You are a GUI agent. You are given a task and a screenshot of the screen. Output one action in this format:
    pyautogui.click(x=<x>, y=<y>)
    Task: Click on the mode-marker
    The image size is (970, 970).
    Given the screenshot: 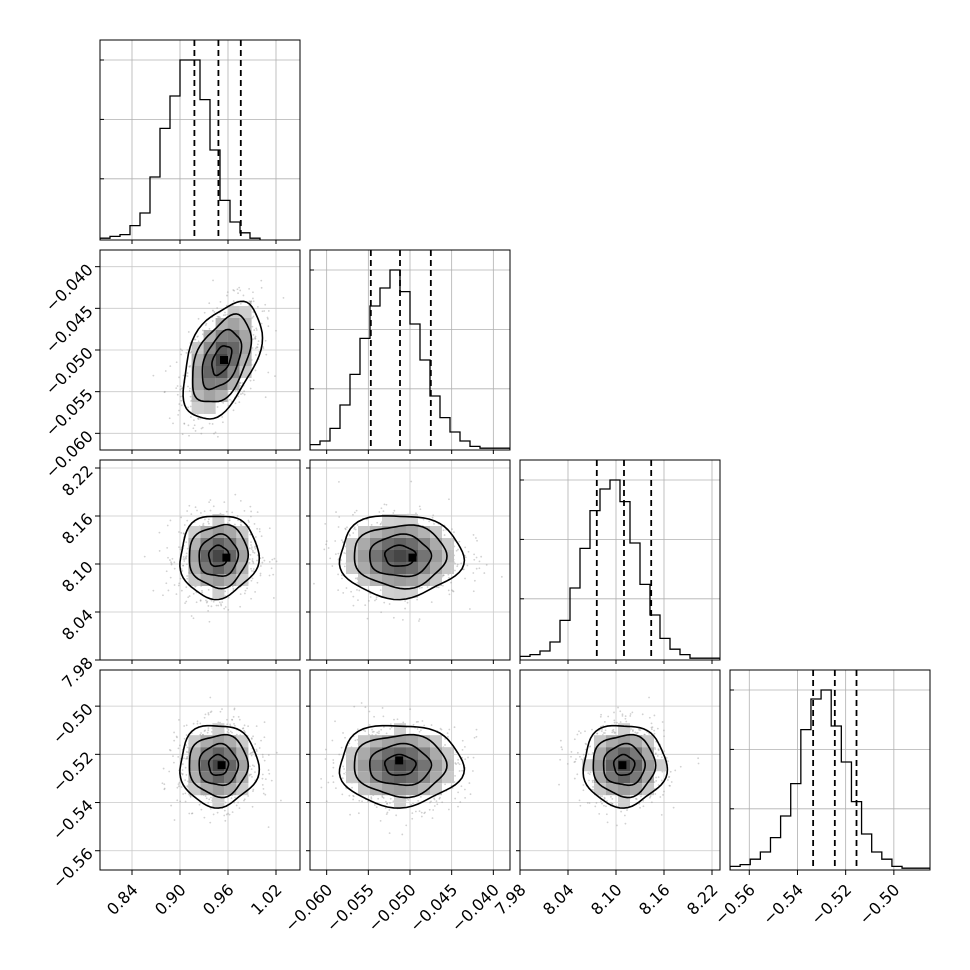 What is the action you would take?
    pyautogui.click(x=221, y=765)
    